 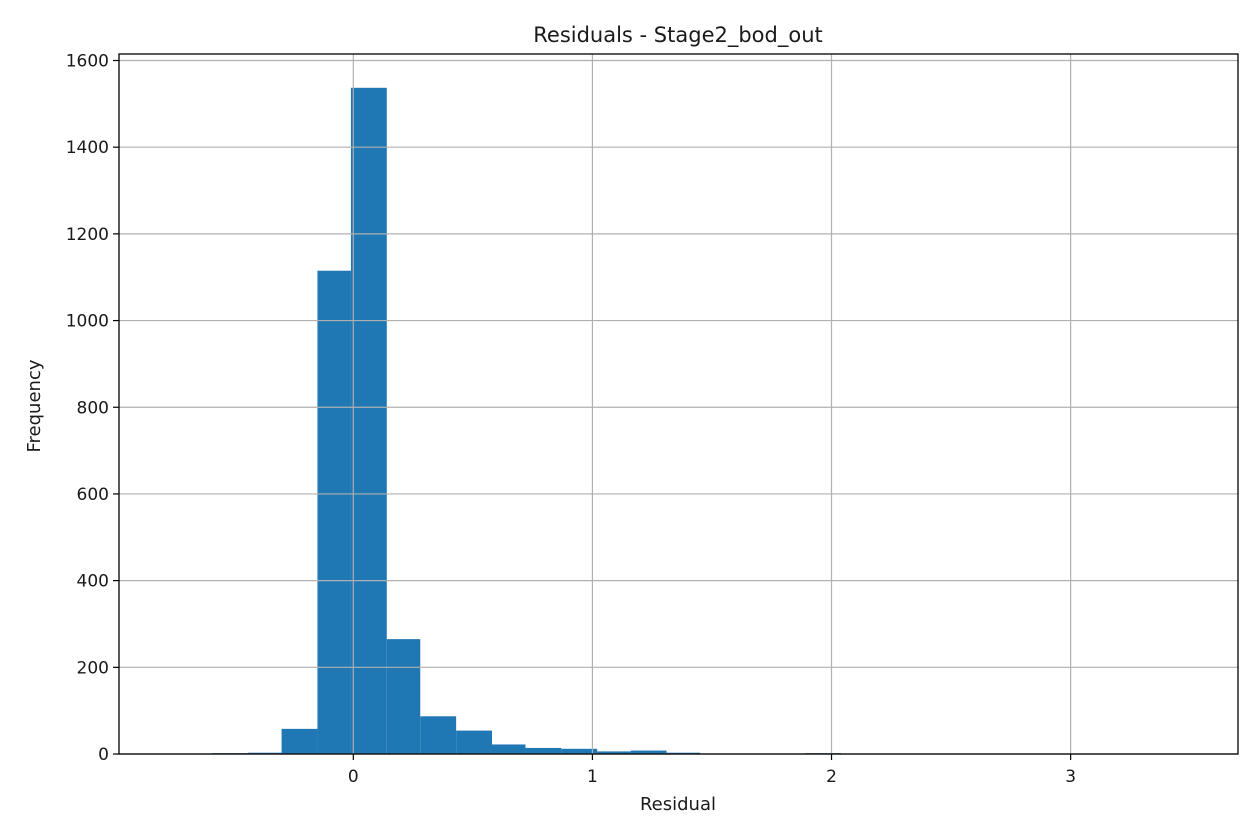 What do you see at coordinates (103, 755) in the screenshot?
I see `y-tick-label: 0` at bounding box center [103, 755].